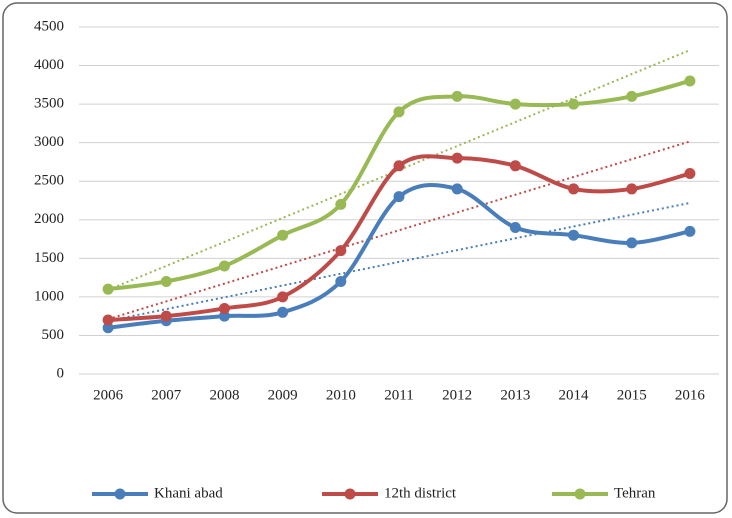 This screenshot has width=732, height=518. Describe the element at coordinates (49, 142) in the screenshot. I see `y-tick-label: 3000` at that location.